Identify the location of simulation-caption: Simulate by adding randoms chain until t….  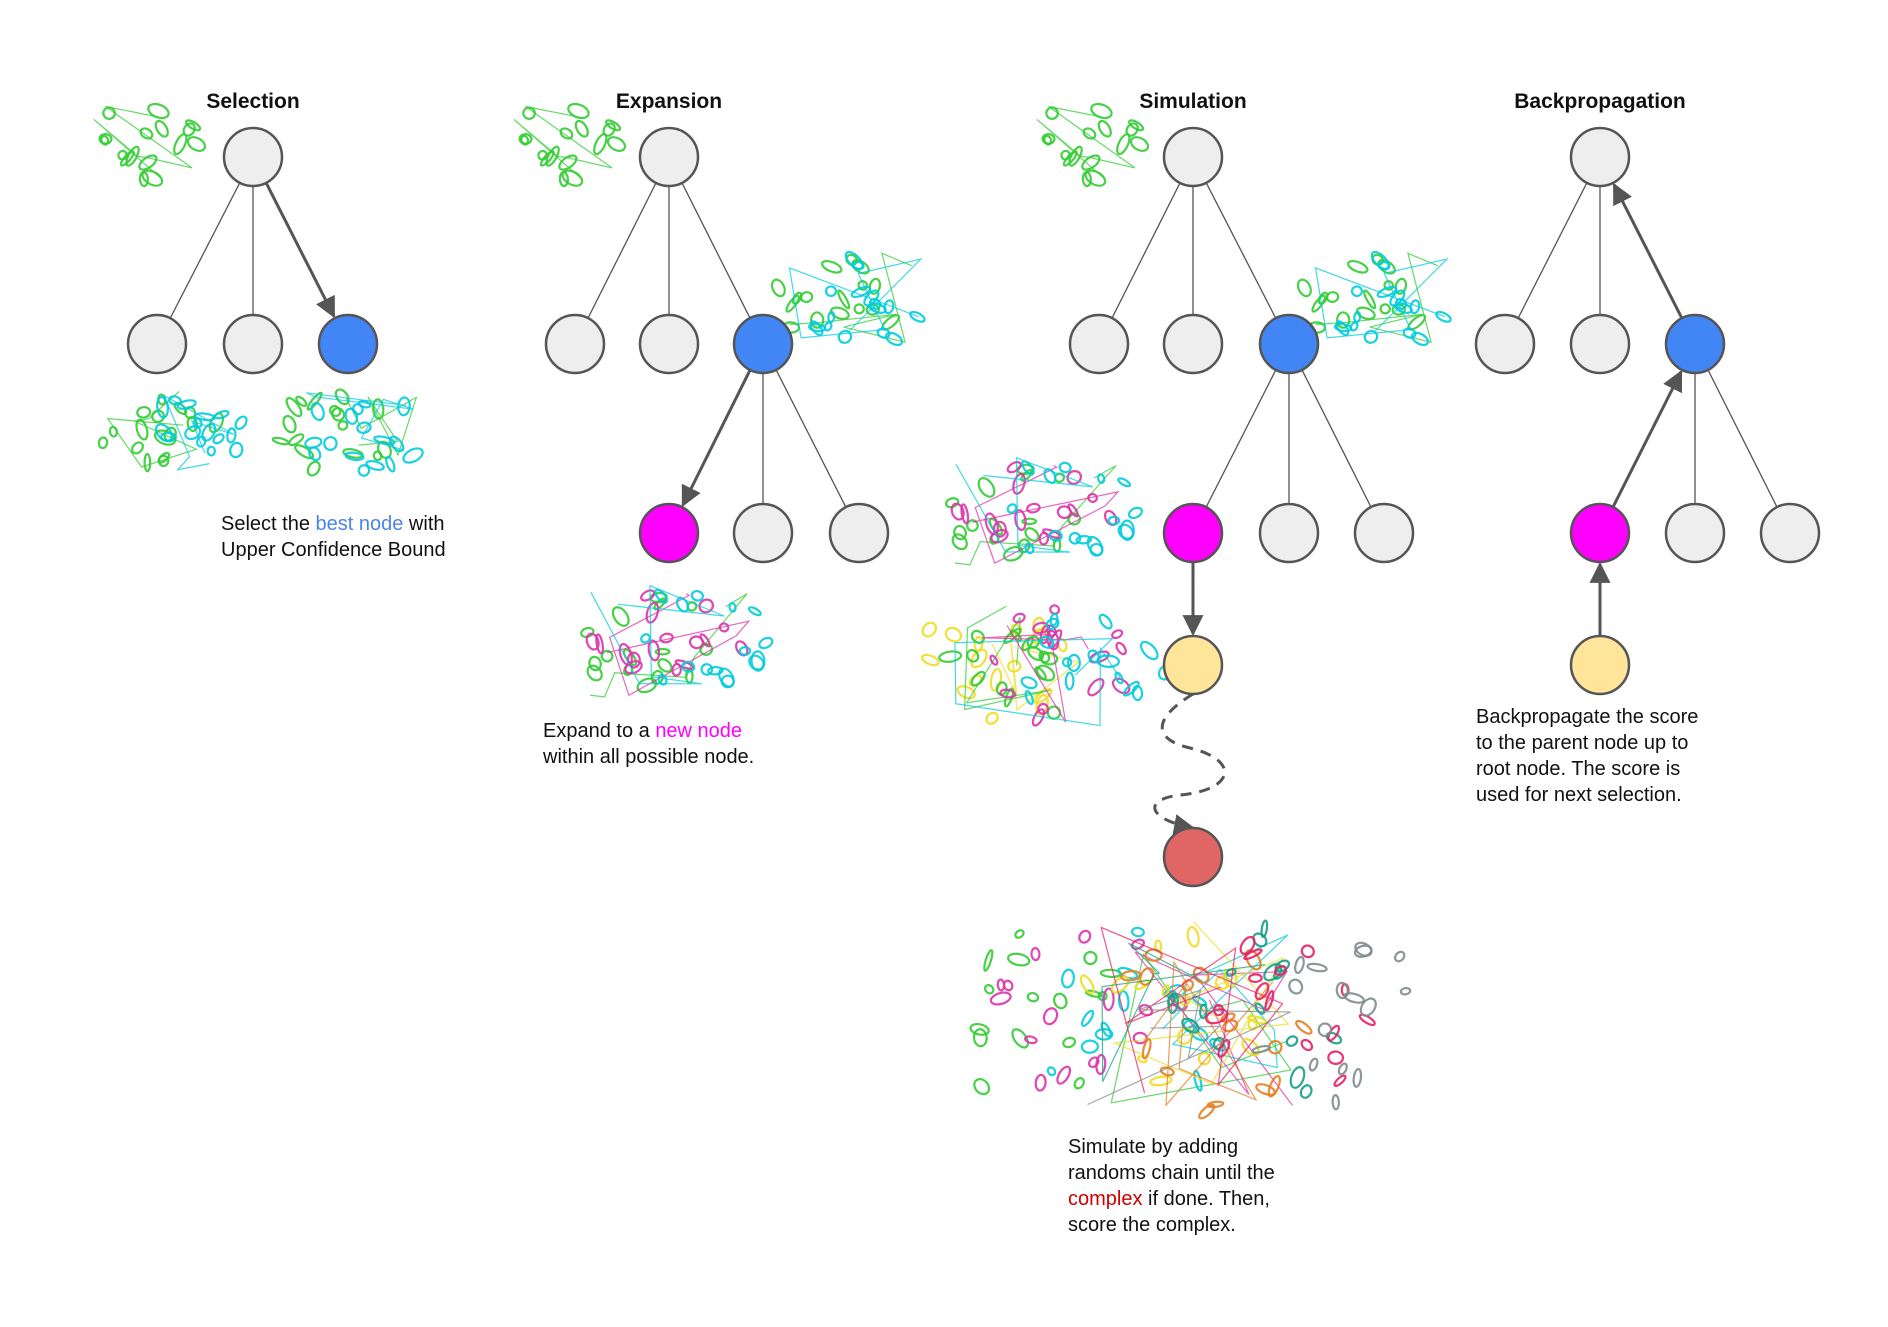
(1171, 1186).